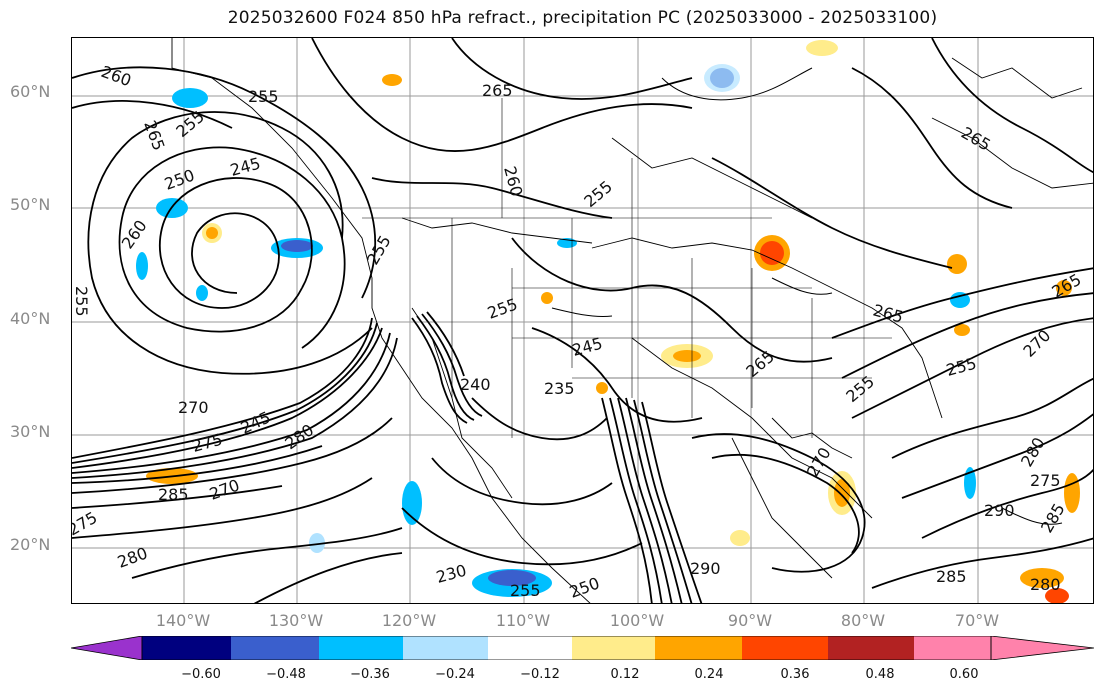  What do you see at coordinates (964, 674) in the screenshot?
I see `colorbar-tick-label: 0.60` at bounding box center [964, 674].